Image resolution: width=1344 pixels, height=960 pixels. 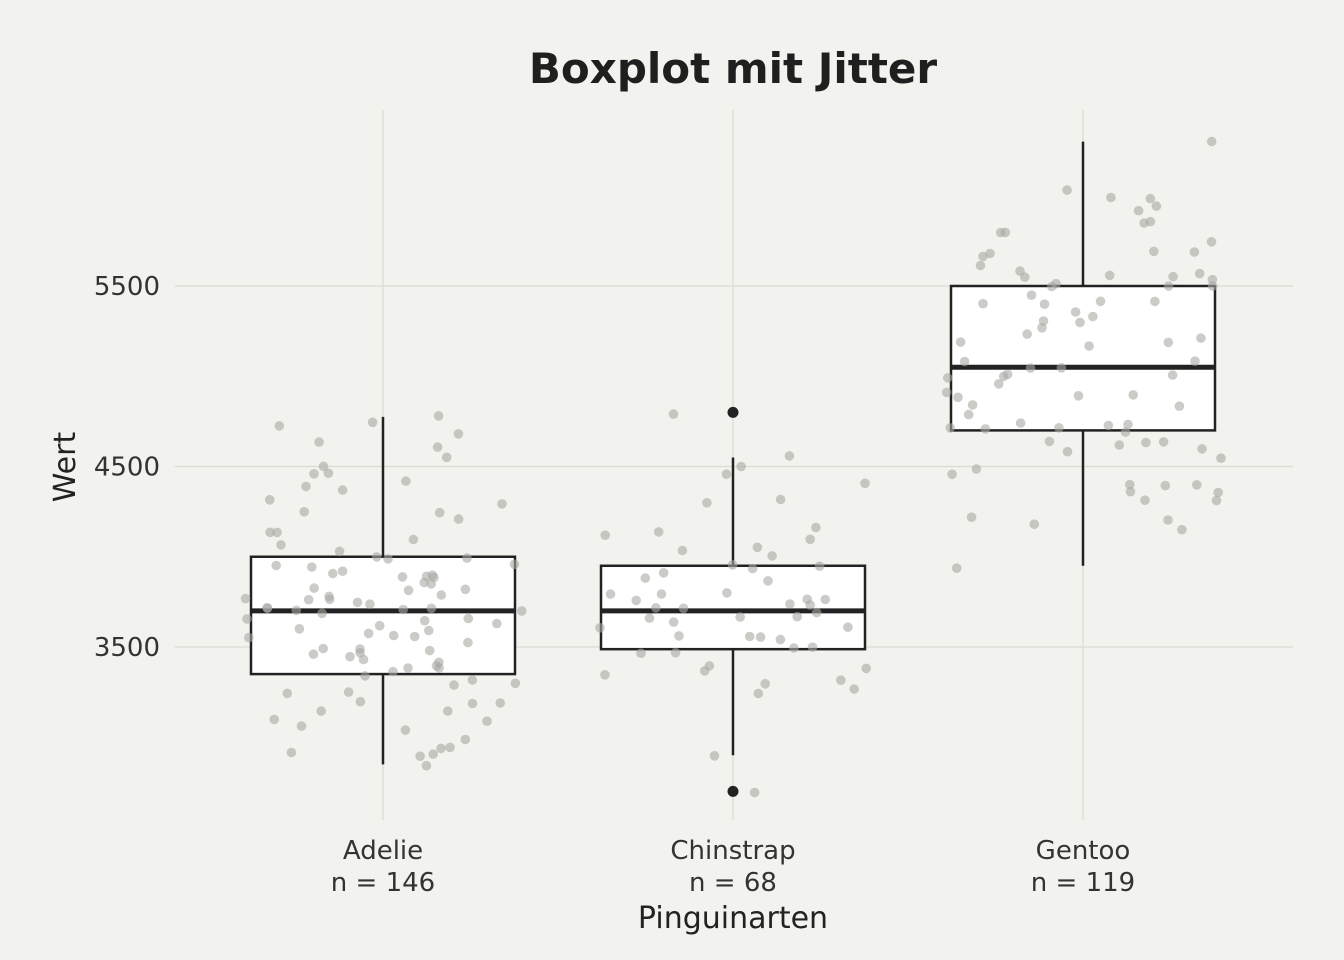 What do you see at coordinates (383, 615) in the screenshot?
I see `box-iqr` at bounding box center [383, 615].